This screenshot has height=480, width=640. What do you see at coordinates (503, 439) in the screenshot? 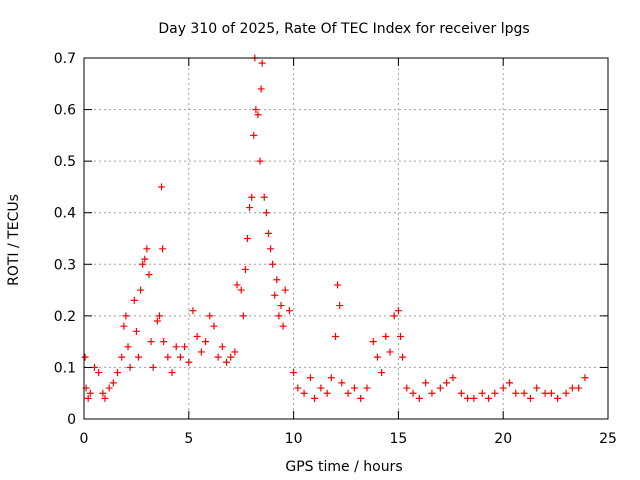
I see `x-tick-label: 20` at bounding box center [503, 439].